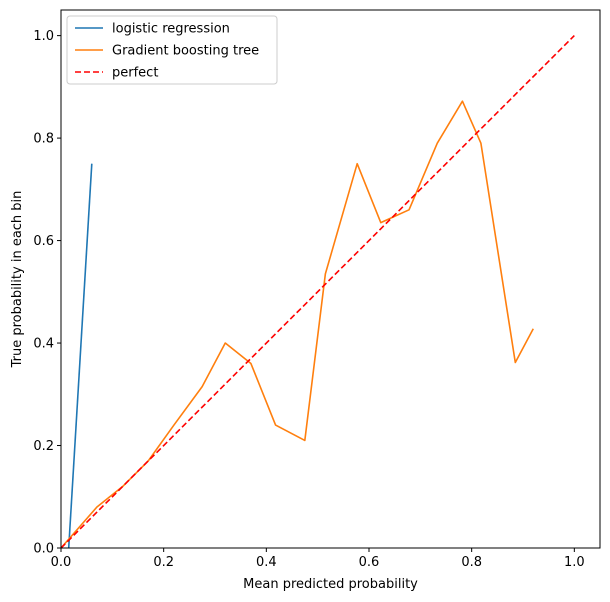  What do you see at coordinates (471, 562) in the screenshot?
I see `x-tick-label: 0.8` at bounding box center [471, 562].